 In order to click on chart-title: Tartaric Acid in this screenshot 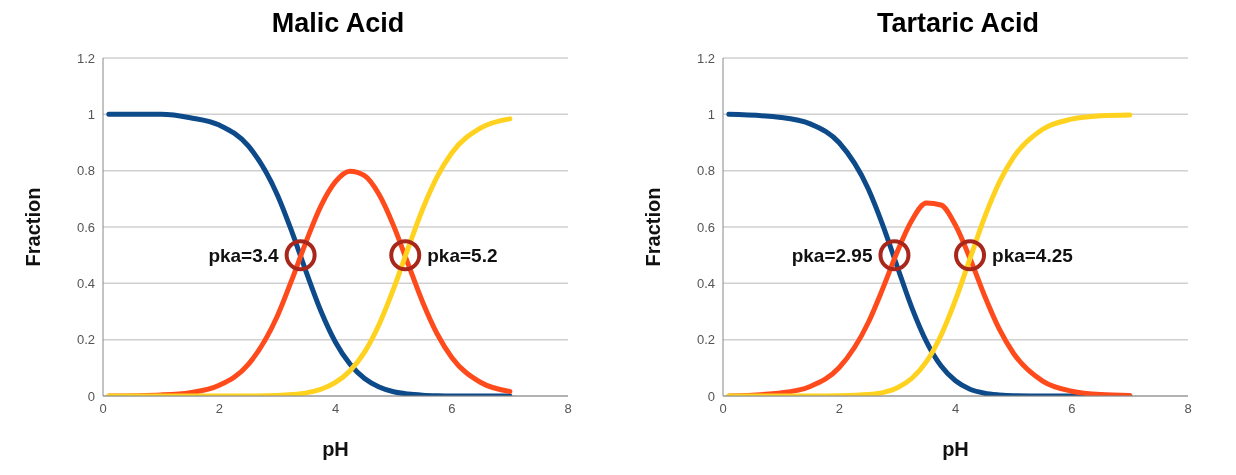, I will do `click(958, 24)`.